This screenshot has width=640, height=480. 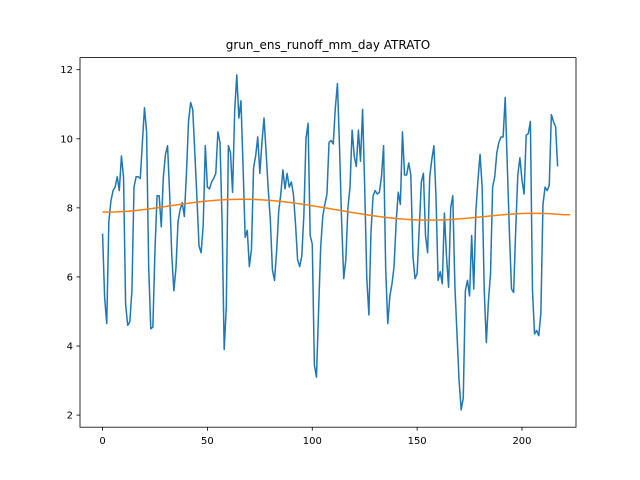 I want to click on y-tick-label: 10, so click(x=66, y=139).